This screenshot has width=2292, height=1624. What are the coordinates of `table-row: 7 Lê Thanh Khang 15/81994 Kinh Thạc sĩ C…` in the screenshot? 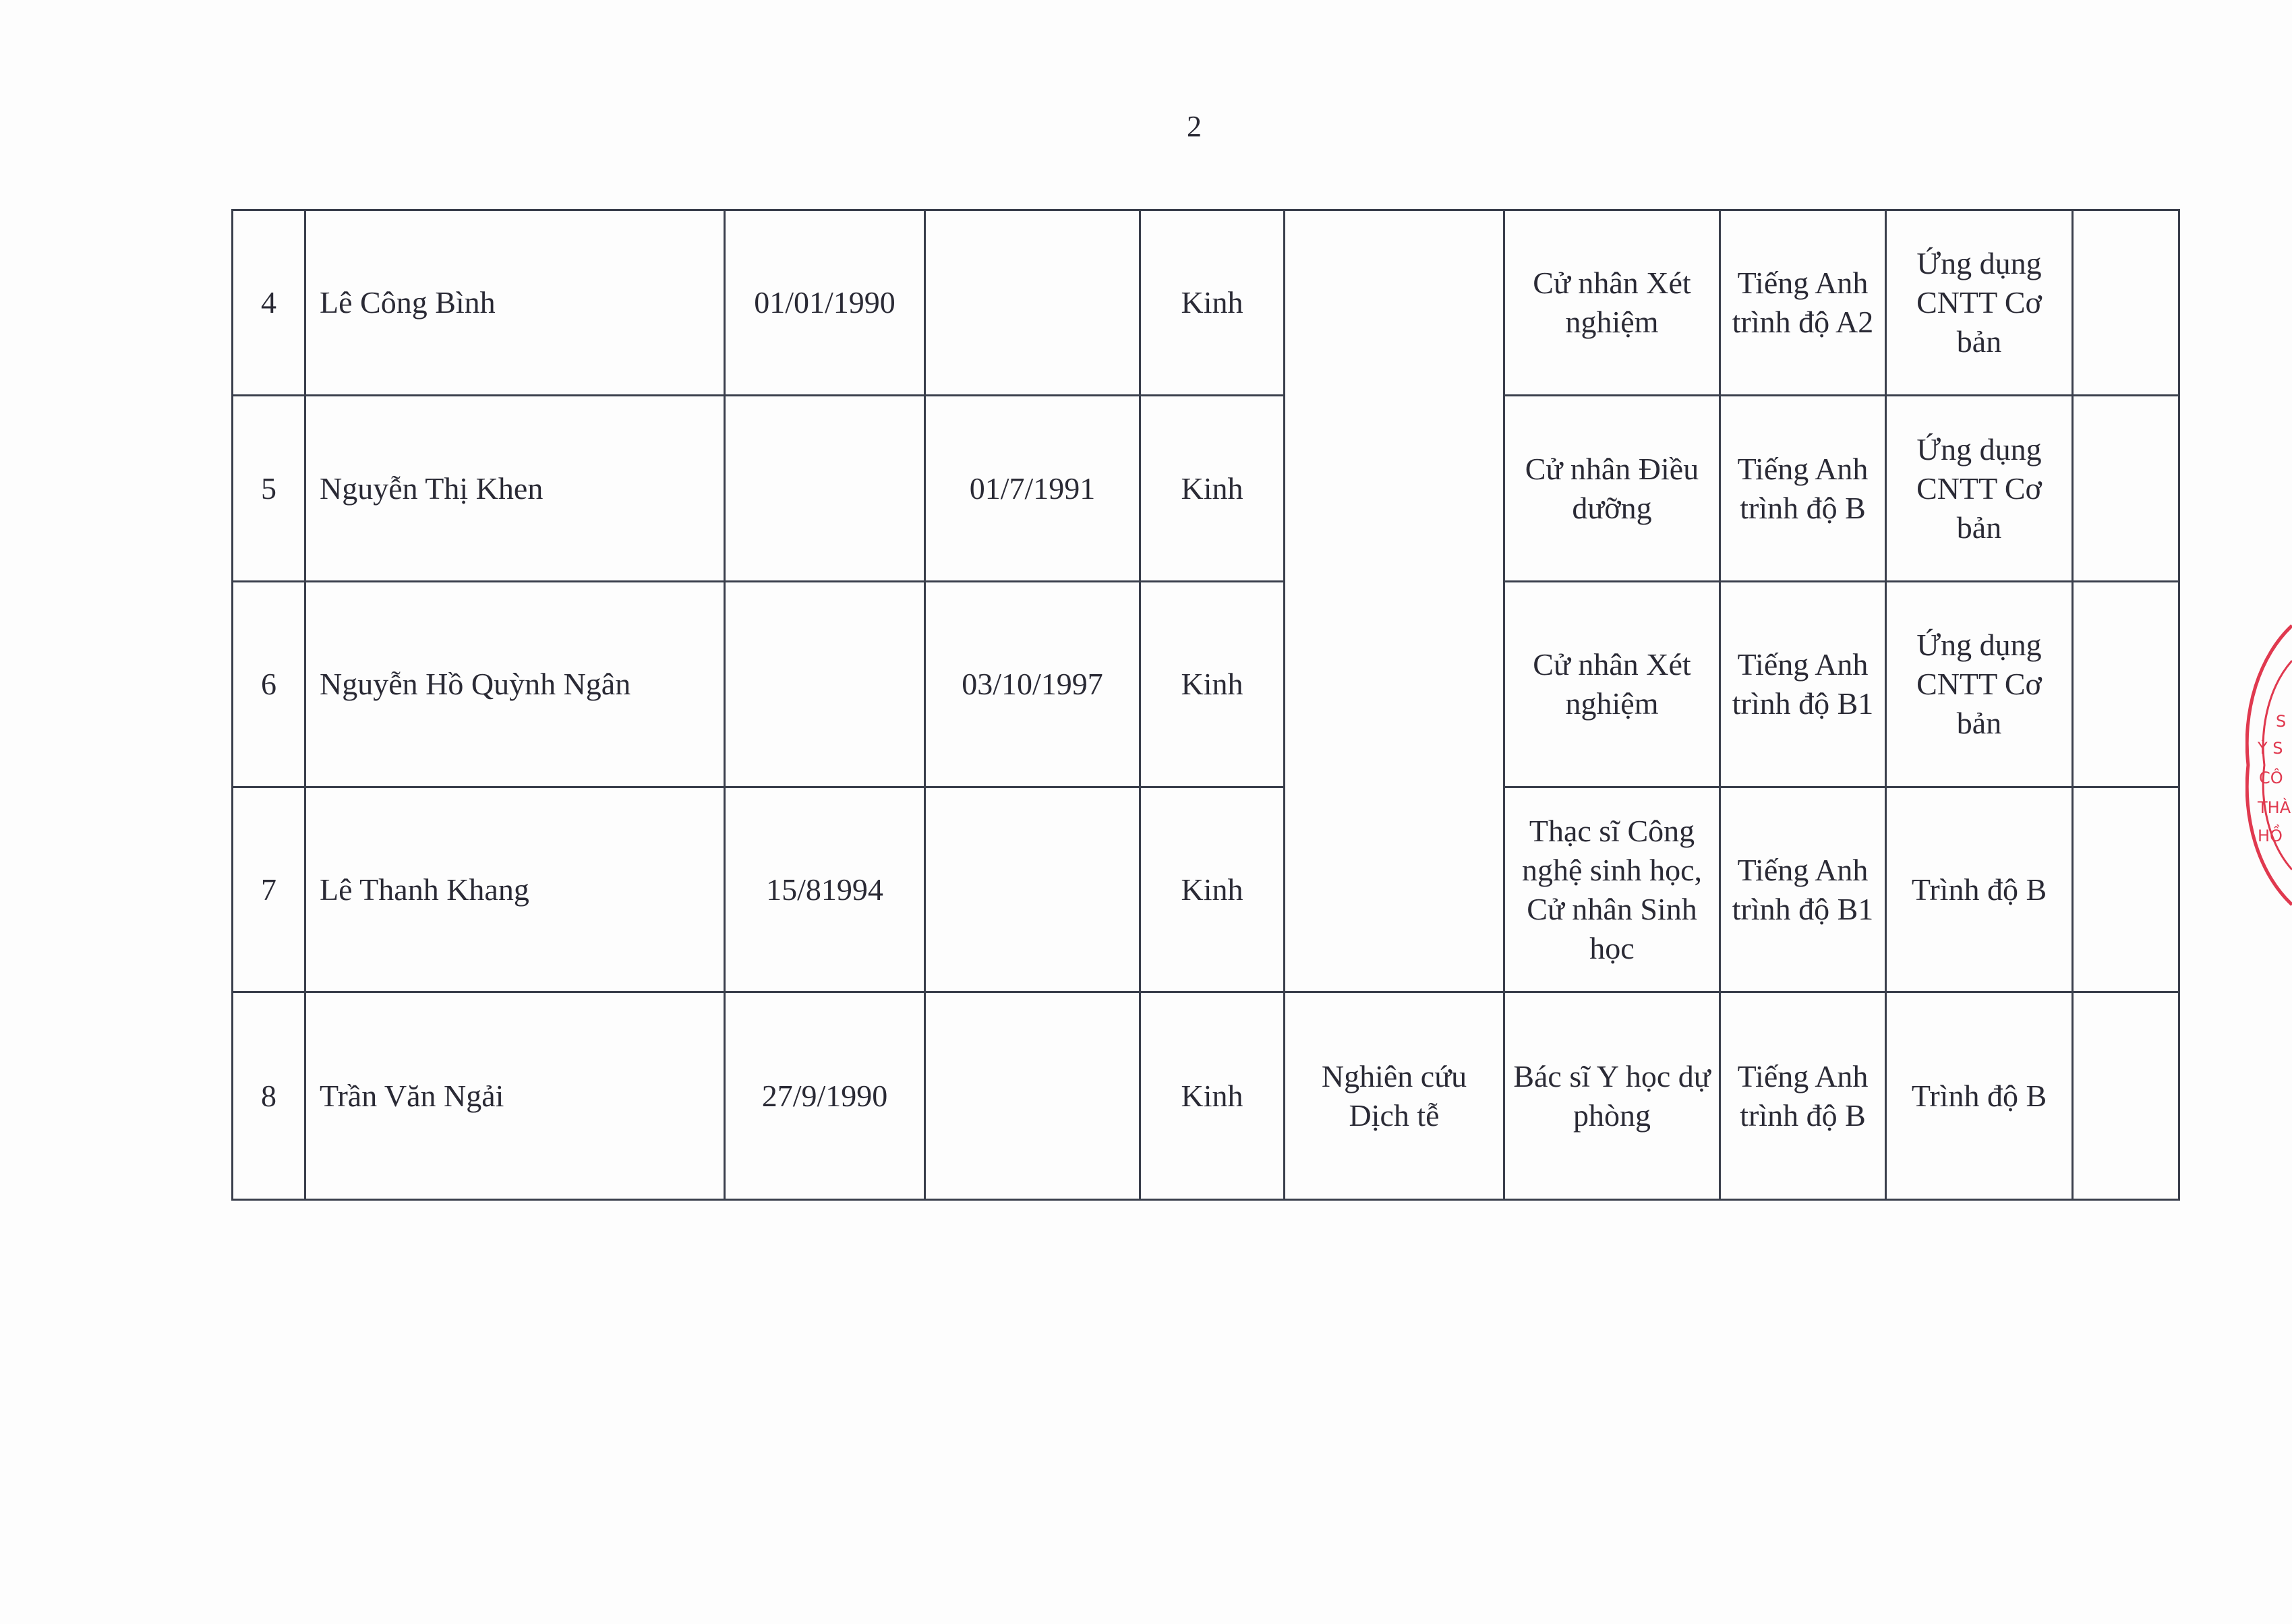 It's located at (1205, 889).